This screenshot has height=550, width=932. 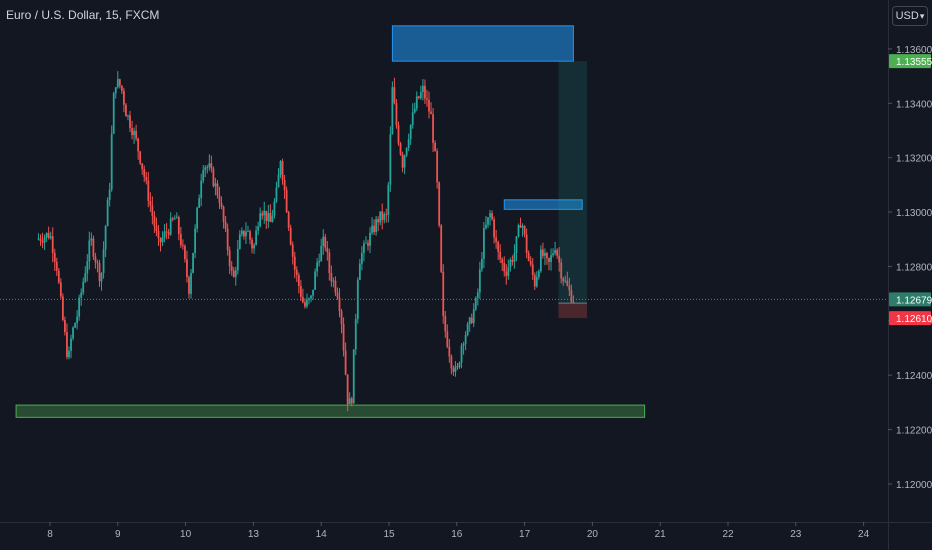 I want to click on price-badge, so click(x=910, y=299).